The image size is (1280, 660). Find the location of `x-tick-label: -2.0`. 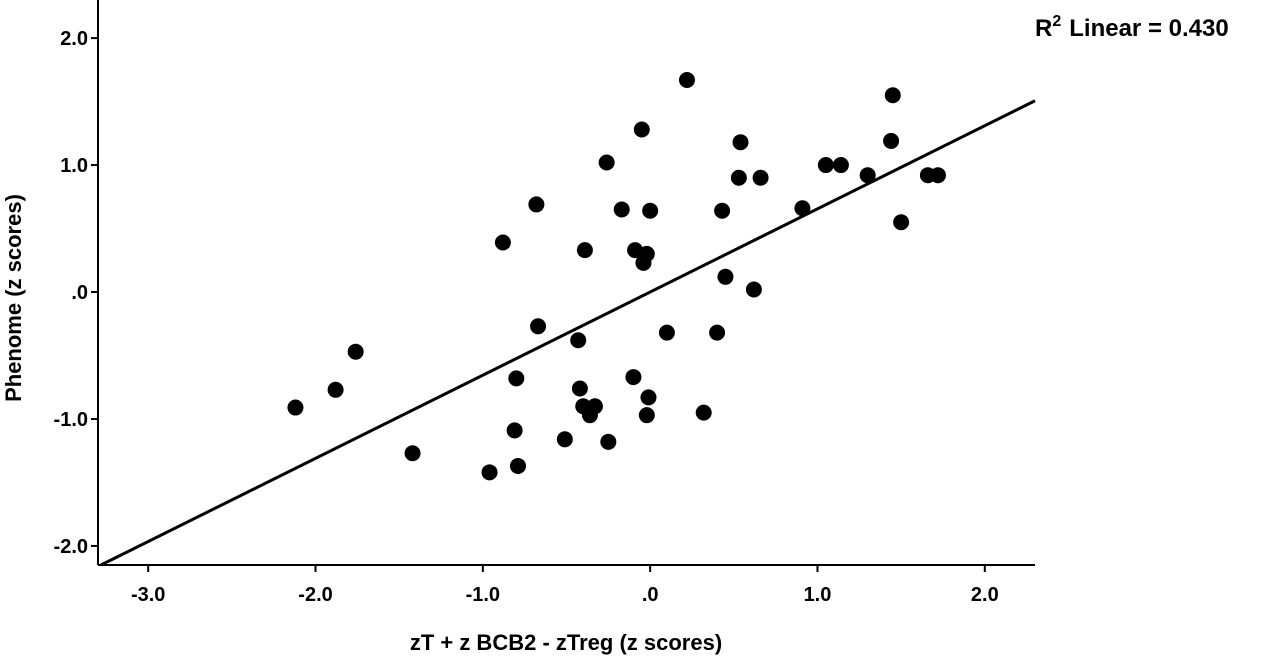

x-tick-label: -2.0 is located at coordinates (315, 595).